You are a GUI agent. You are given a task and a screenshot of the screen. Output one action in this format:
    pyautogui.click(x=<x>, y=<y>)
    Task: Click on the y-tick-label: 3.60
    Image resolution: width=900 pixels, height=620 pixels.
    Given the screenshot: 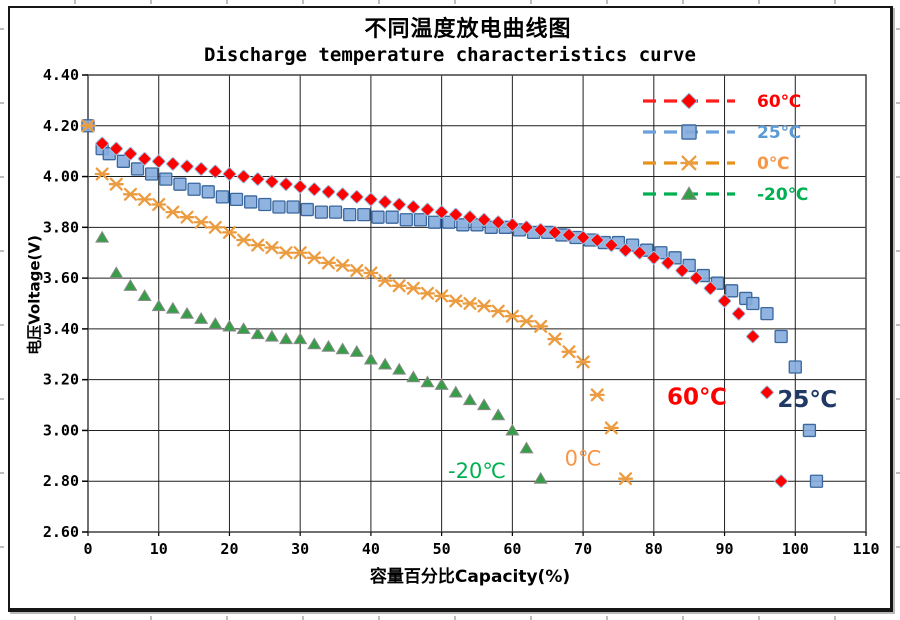 What is the action you would take?
    pyautogui.click(x=61, y=278)
    